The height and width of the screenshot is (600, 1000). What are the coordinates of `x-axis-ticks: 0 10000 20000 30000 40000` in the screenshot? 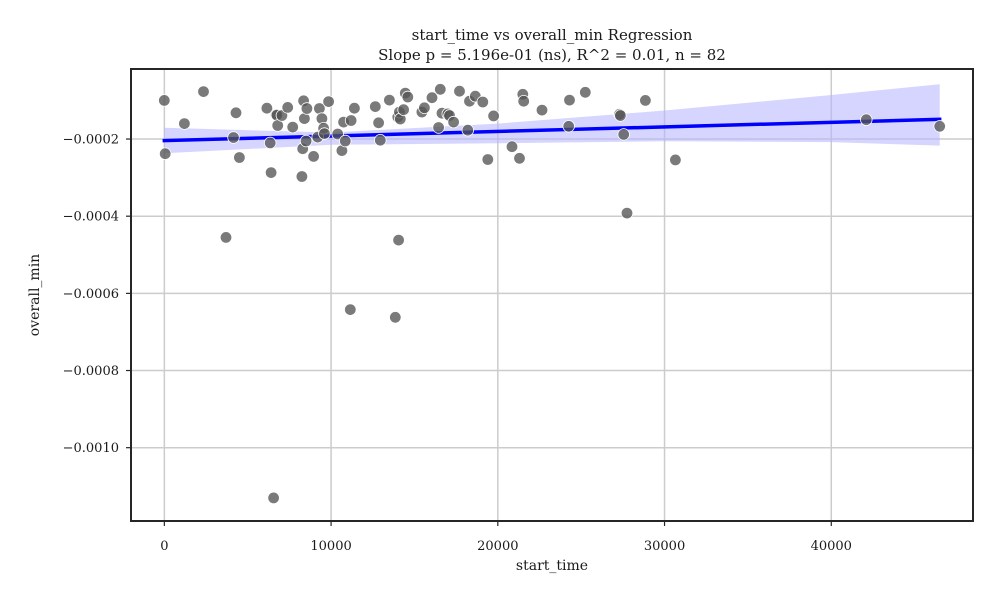 It's located at (506, 537).